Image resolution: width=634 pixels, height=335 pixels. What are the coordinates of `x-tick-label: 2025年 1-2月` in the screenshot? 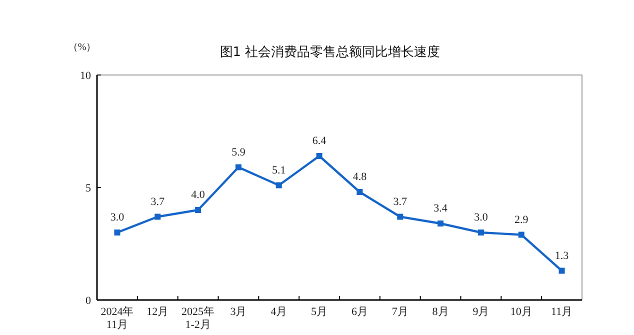 It's located at (198, 318).